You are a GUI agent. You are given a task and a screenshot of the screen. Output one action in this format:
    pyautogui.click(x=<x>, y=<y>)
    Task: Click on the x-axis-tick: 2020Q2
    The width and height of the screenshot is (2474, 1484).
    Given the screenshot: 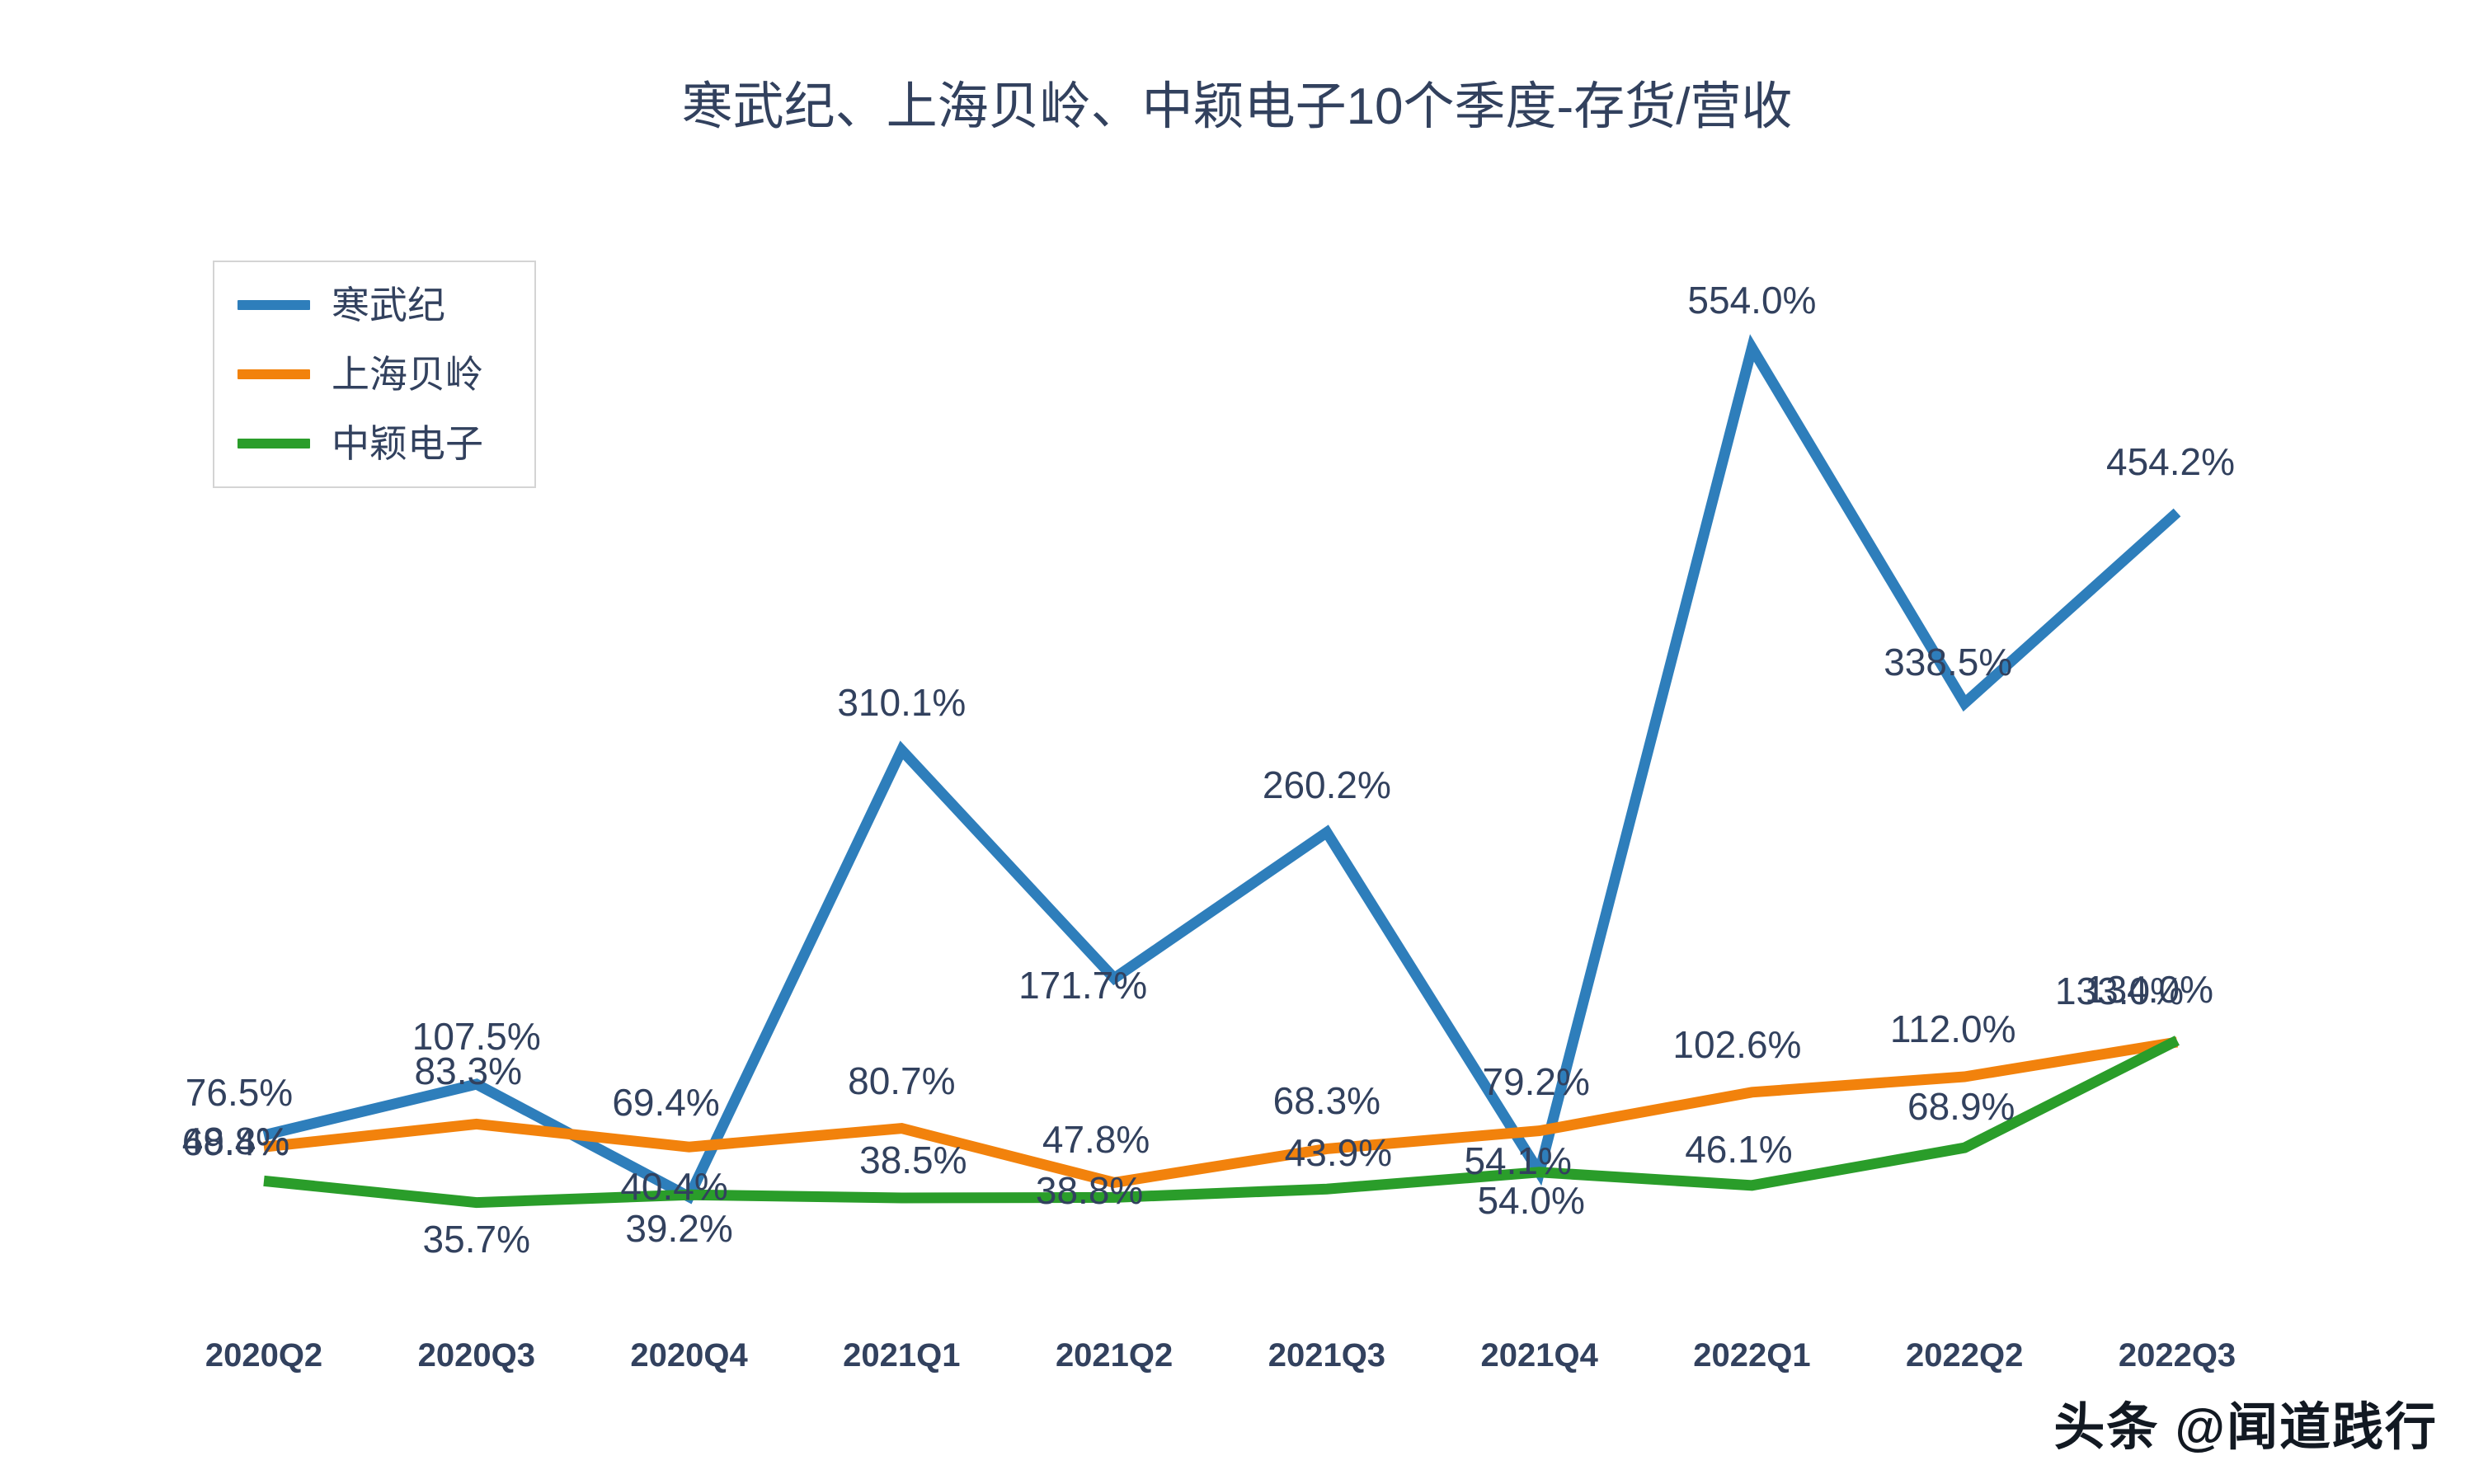 What is the action you would take?
    pyautogui.click(x=264, y=1355)
    